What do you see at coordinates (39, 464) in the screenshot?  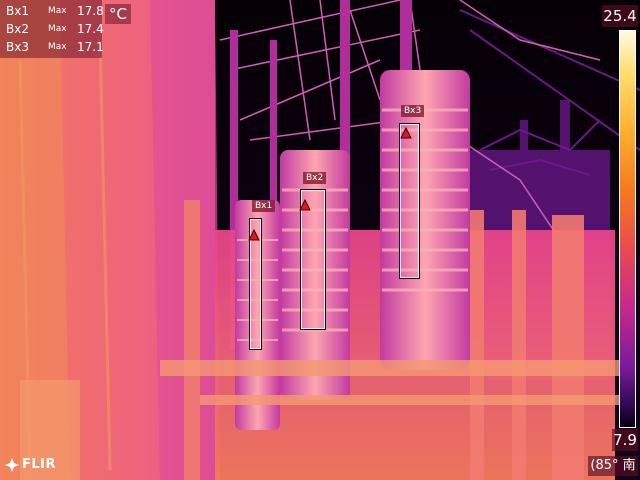 I see `flir-logo-text: FLIR` at bounding box center [39, 464].